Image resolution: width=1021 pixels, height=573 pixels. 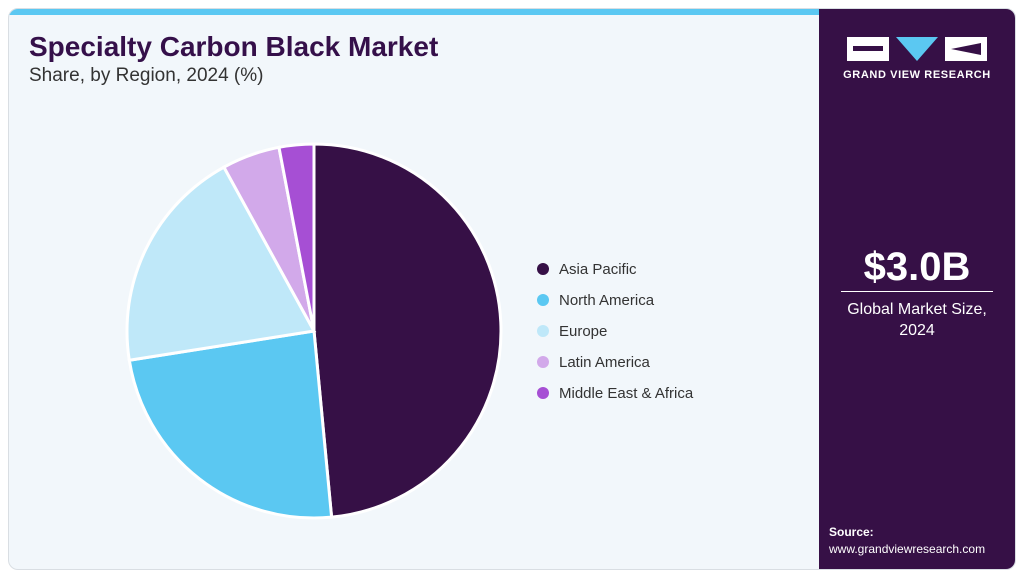 What do you see at coordinates (605, 362) in the screenshot?
I see `legend-label: Latin America` at bounding box center [605, 362].